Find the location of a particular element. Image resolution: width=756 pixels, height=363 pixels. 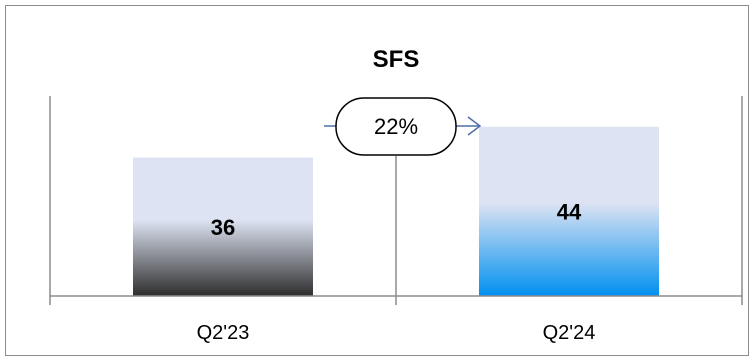

growth-callout-oval is located at coordinates (396, 126).